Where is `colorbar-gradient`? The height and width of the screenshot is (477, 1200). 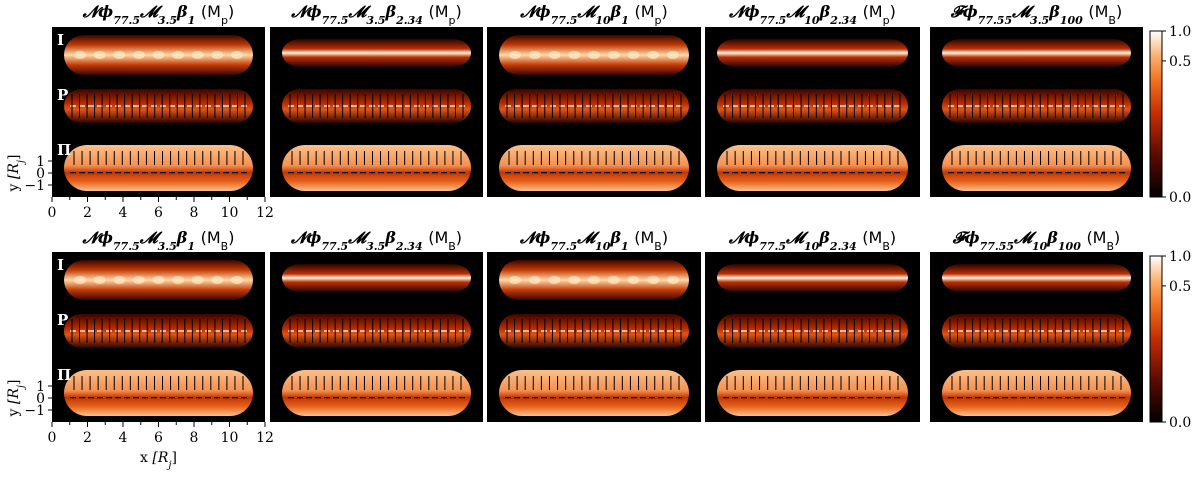
colorbar-gradient is located at coordinates (1156, 114).